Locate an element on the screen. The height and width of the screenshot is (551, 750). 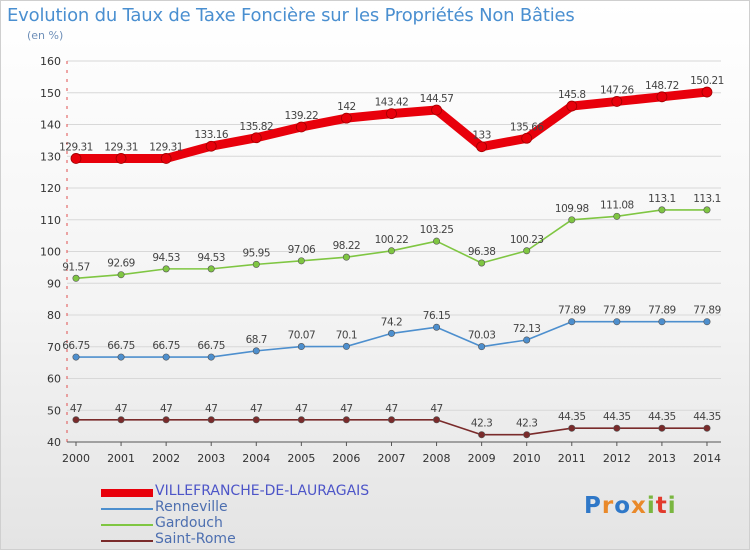
x-tick-label: 2009 is located at coordinates (482, 458).